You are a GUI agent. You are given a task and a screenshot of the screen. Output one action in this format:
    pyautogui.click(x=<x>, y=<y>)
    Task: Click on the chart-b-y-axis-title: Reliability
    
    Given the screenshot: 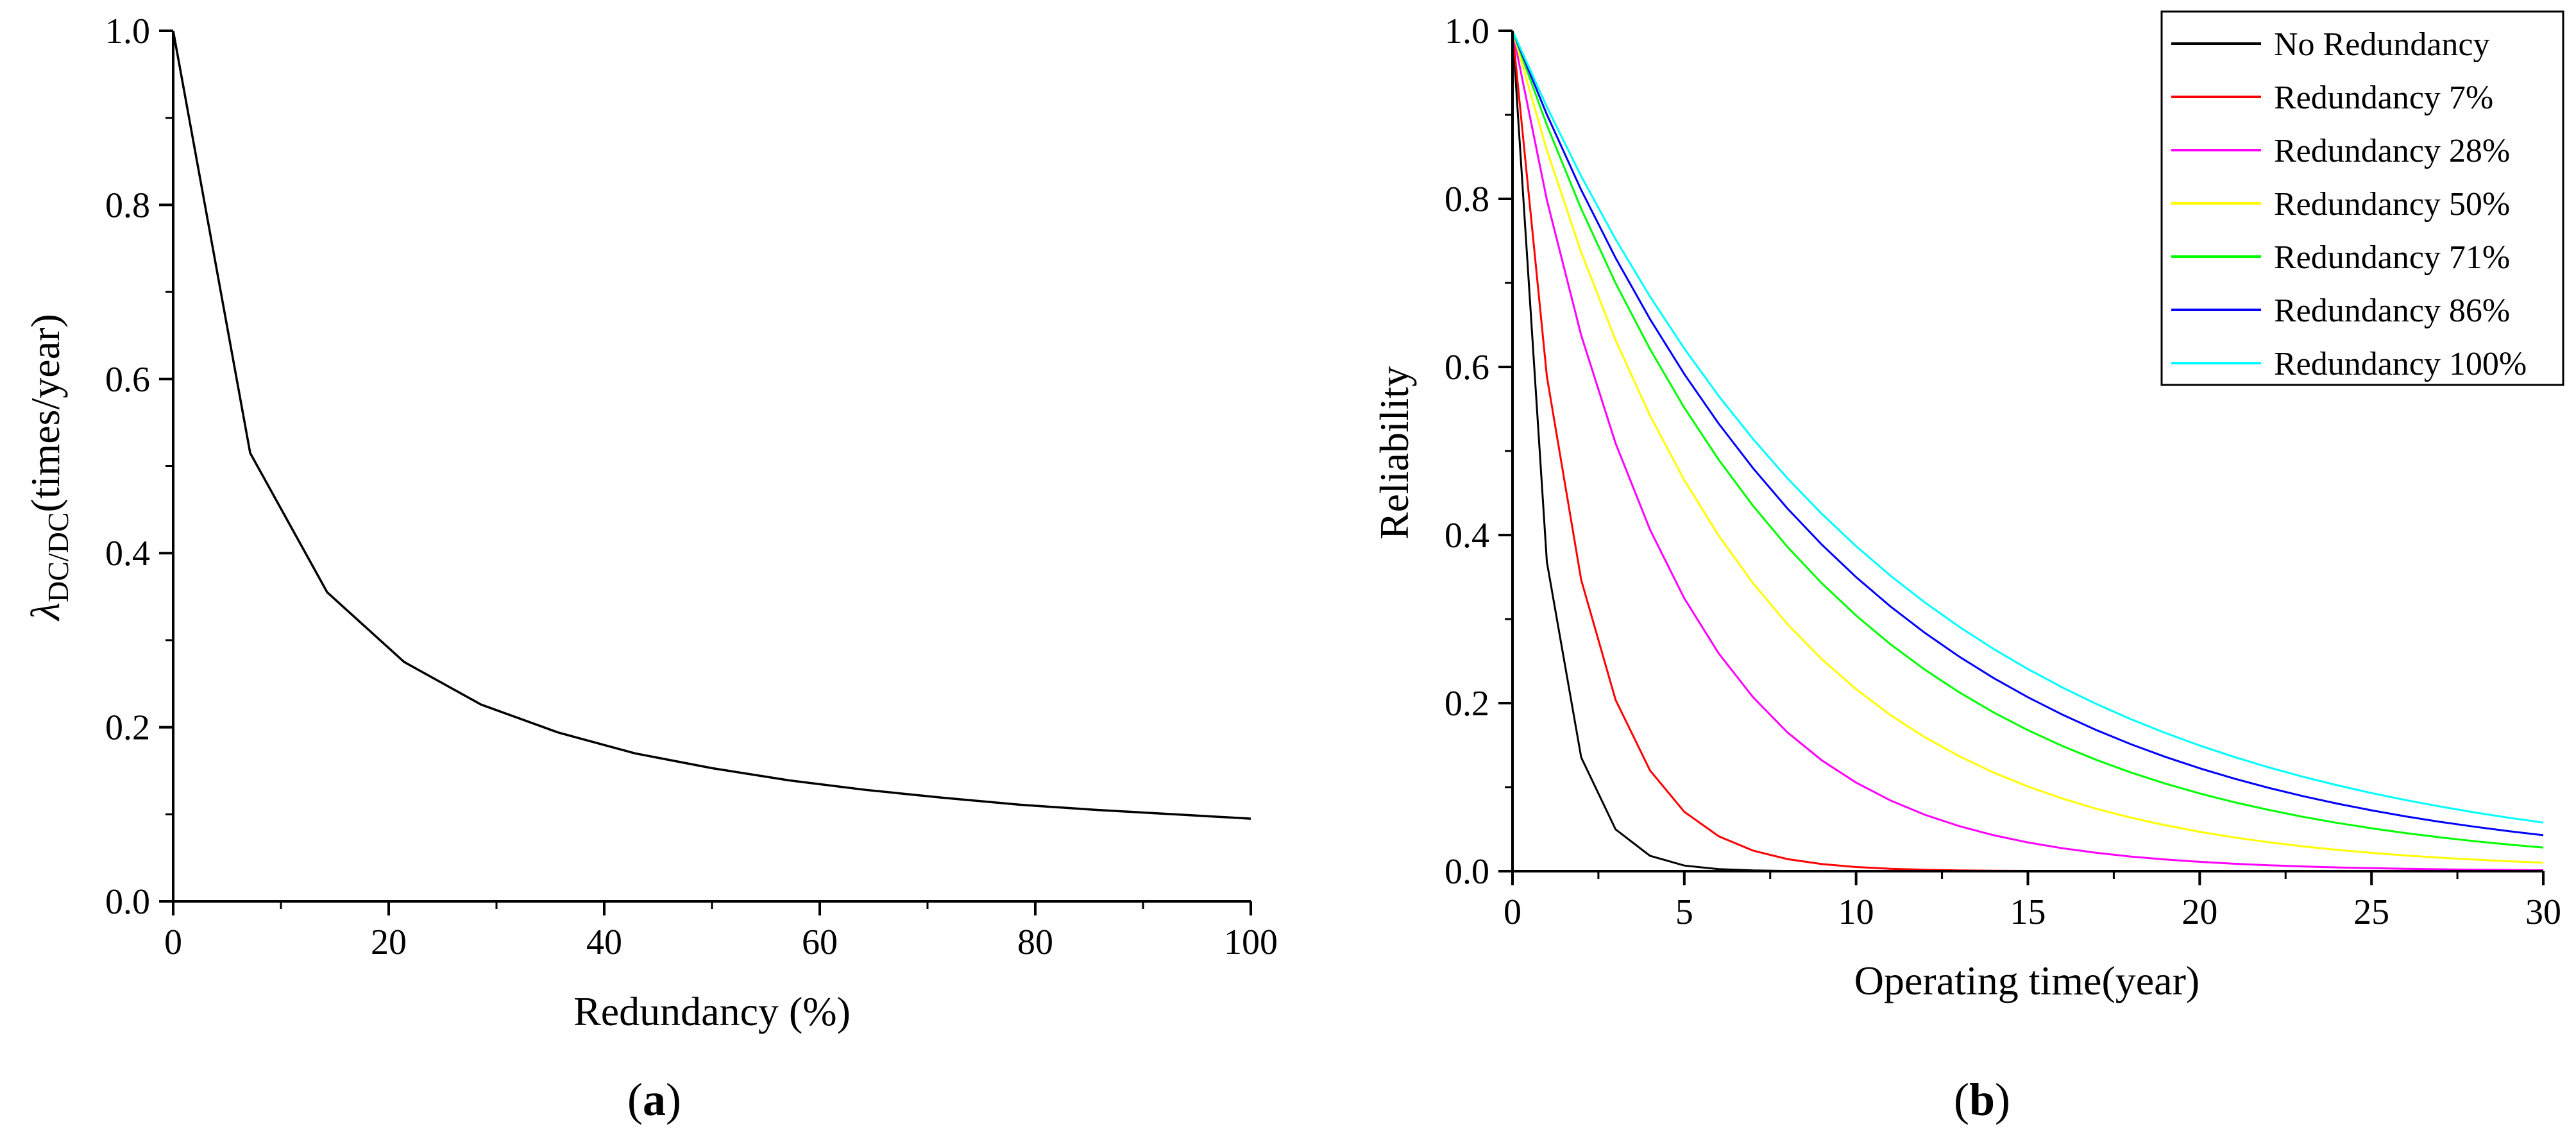 What is the action you would take?
    pyautogui.click(x=1394, y=453)
    